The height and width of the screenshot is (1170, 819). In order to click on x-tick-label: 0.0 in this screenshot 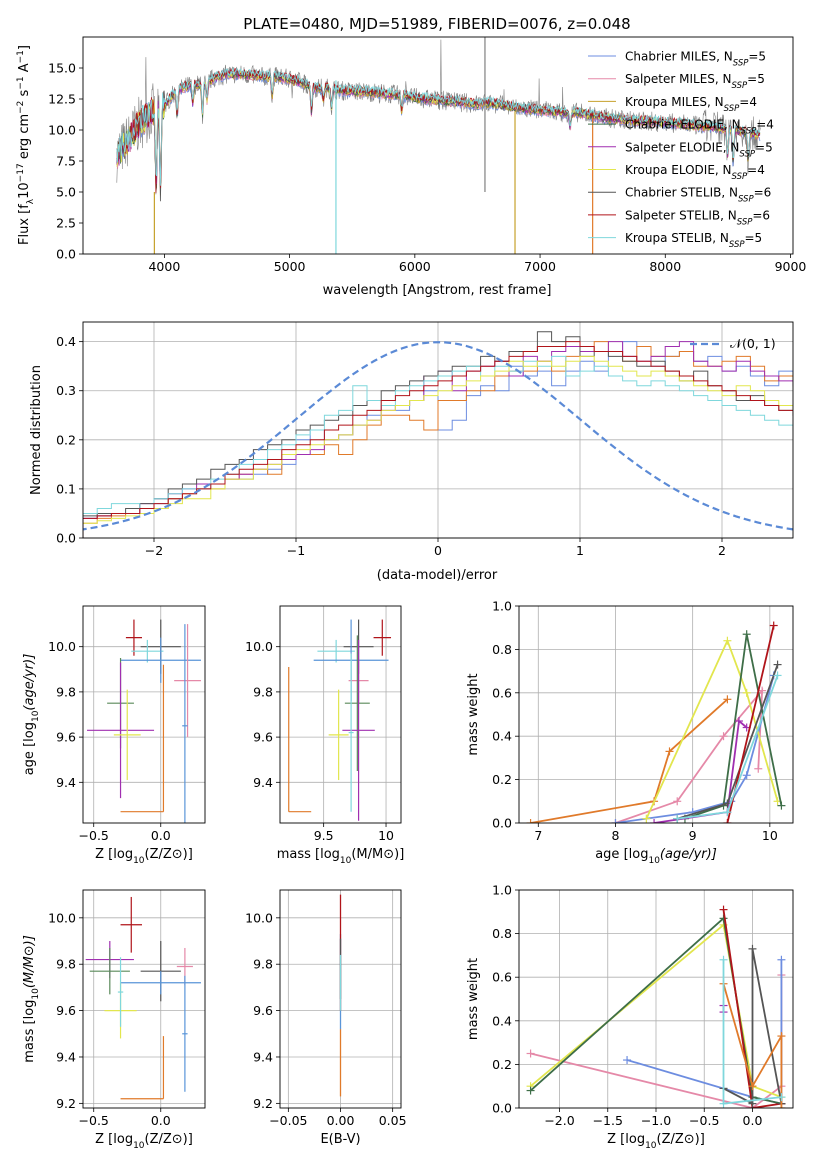, I will do `click(161, 1120)`.